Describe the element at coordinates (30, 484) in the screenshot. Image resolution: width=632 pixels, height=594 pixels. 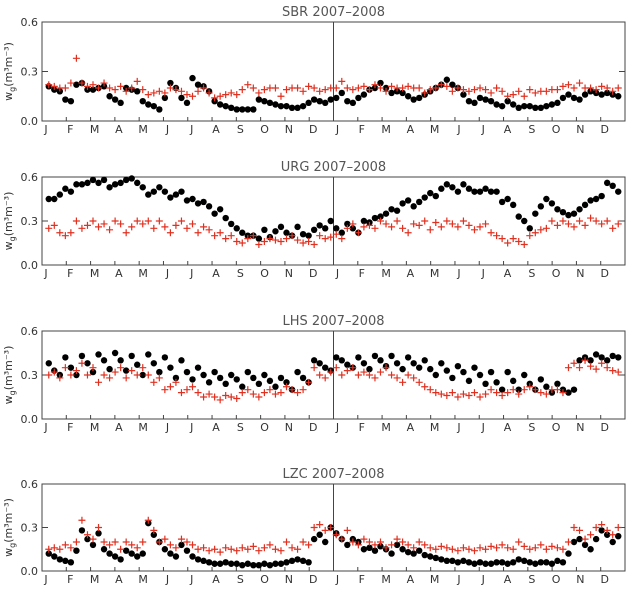
I see `y-tick-label: 0.6` at that location.